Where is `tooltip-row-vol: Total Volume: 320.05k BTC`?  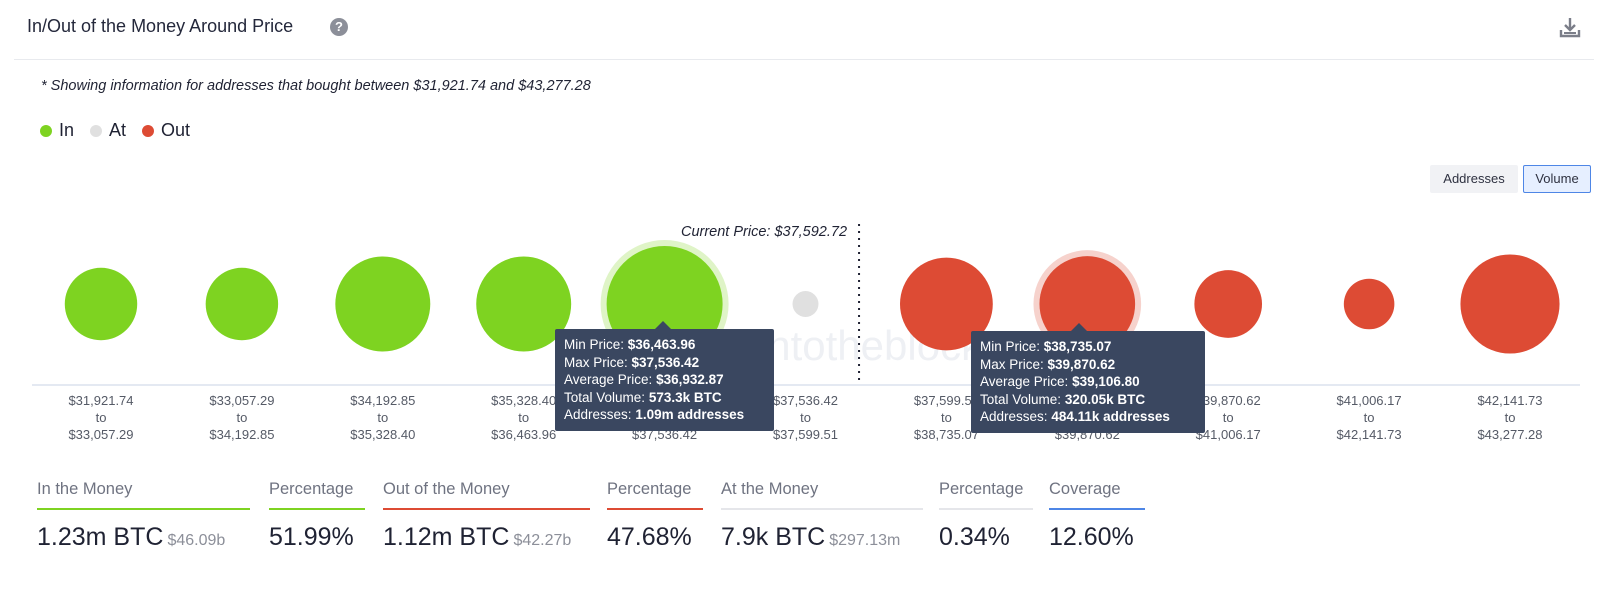 tooltip-row-vol: Total Volume: 320.05k BTC is located at coordinates (1088, 400).